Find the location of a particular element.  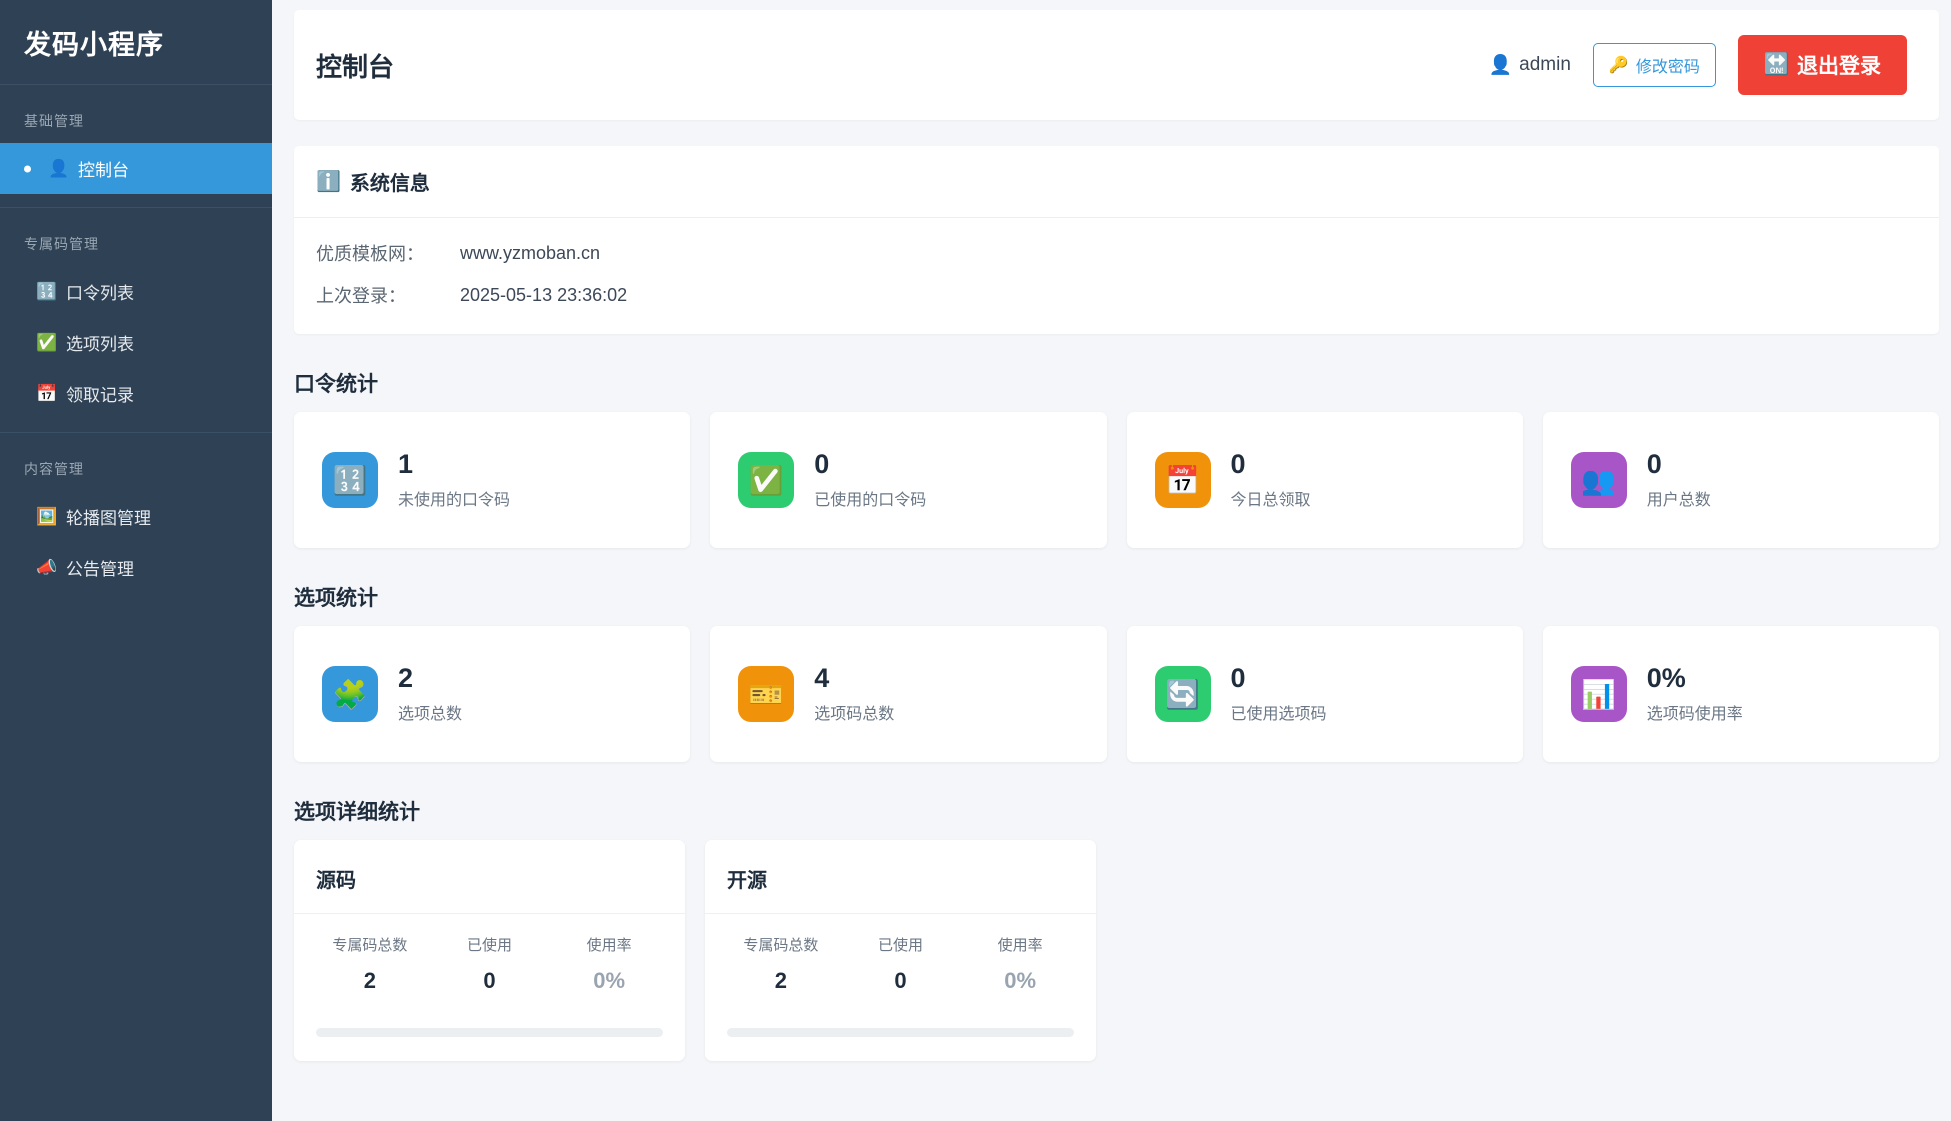

detail-card: 开源 专属码总数 2 已使用 0 使用率 0% is located at coordinates (900, 950).